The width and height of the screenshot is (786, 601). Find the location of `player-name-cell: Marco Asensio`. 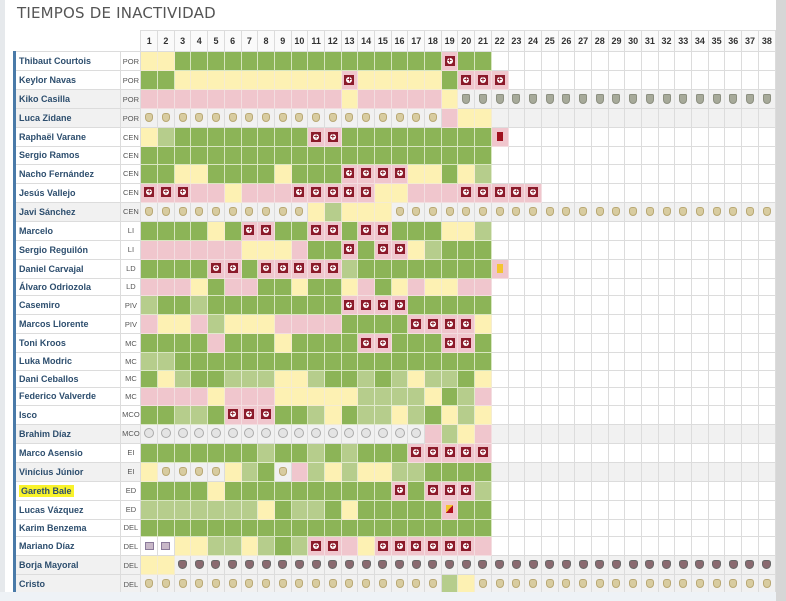

player-name-cell: Marco Asensio is located at coordinates (67, 452).